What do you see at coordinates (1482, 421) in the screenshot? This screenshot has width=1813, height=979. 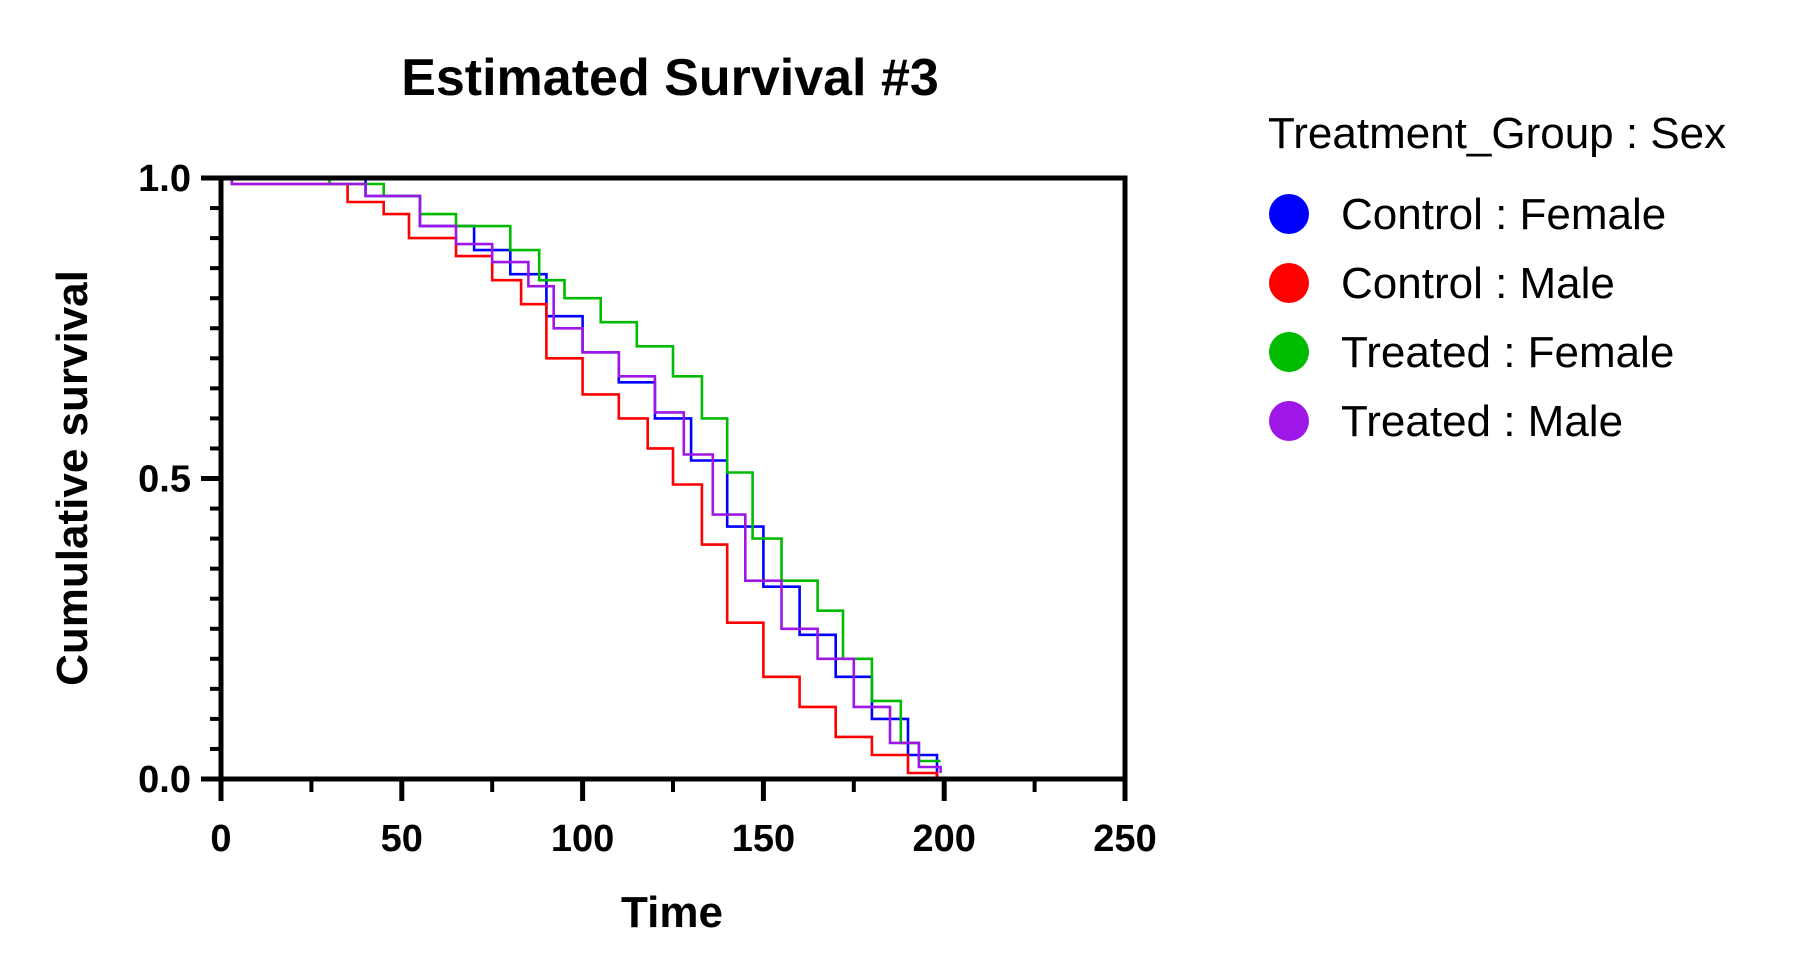 I see `legend-entry-label: Treated : Male` at bounding box center [1482, 421].